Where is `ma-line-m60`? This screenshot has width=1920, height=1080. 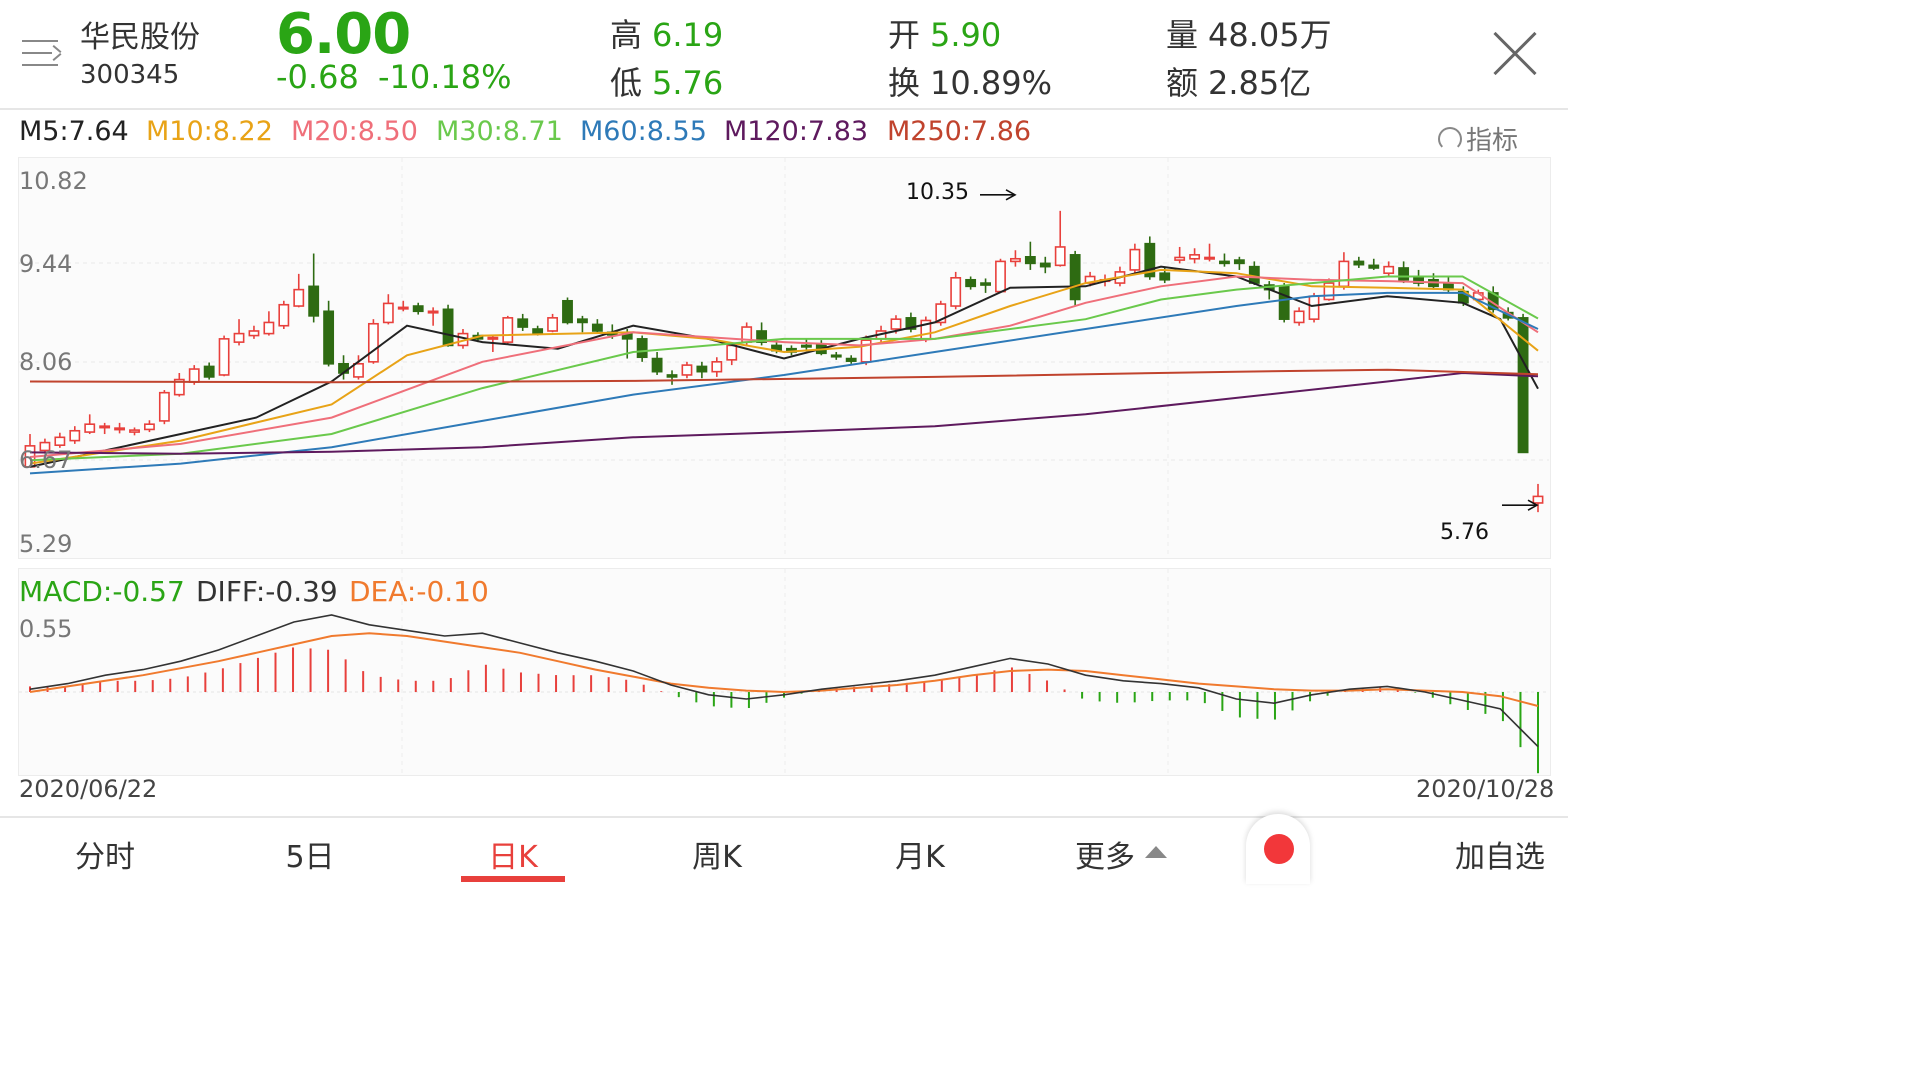 ma-line-m60 is located at coordinates (784, 383).